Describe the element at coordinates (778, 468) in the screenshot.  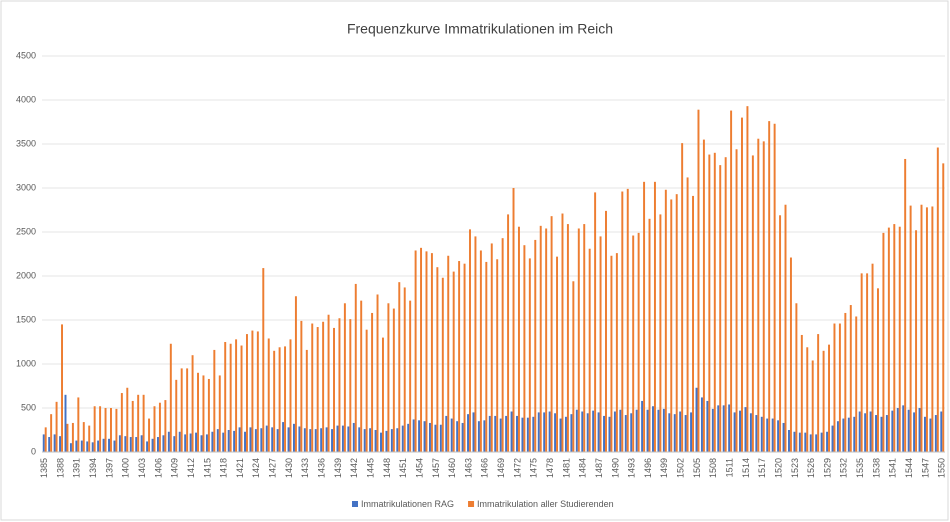
I see `x-tick-label: 1520` at that location.